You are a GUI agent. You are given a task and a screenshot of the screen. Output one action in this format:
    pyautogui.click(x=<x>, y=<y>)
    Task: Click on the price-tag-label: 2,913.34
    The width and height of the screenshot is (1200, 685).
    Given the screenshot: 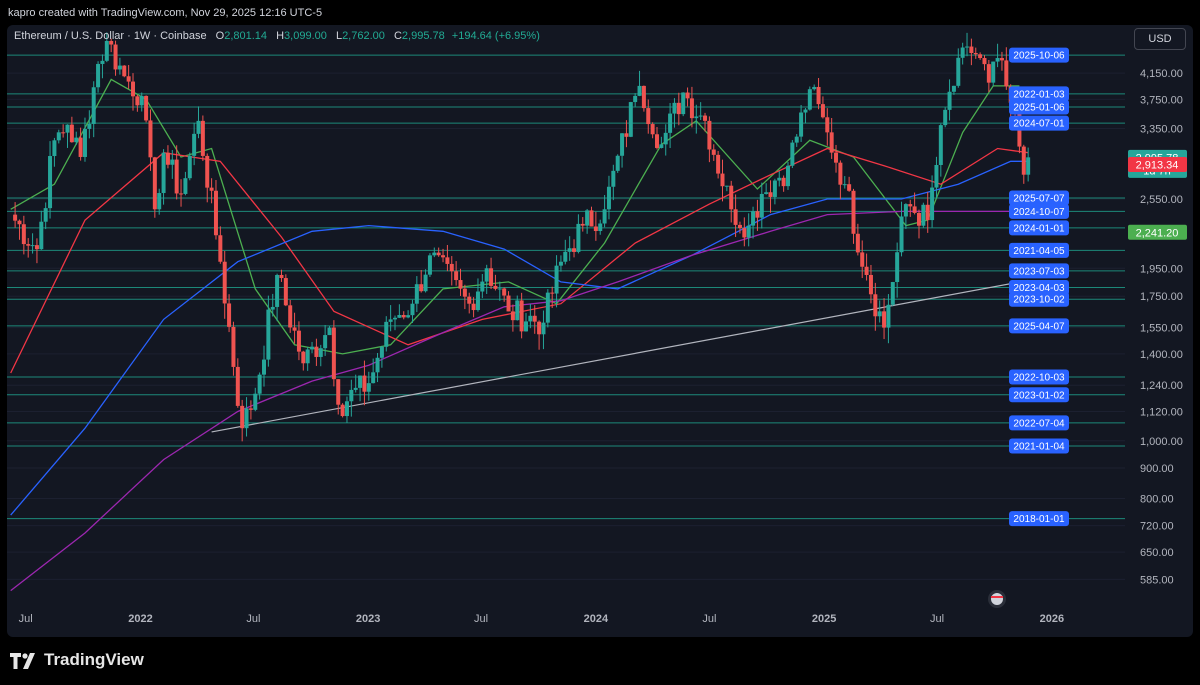 What is the action you would take?
    pyautogui.click(x=1157, y=166)
    